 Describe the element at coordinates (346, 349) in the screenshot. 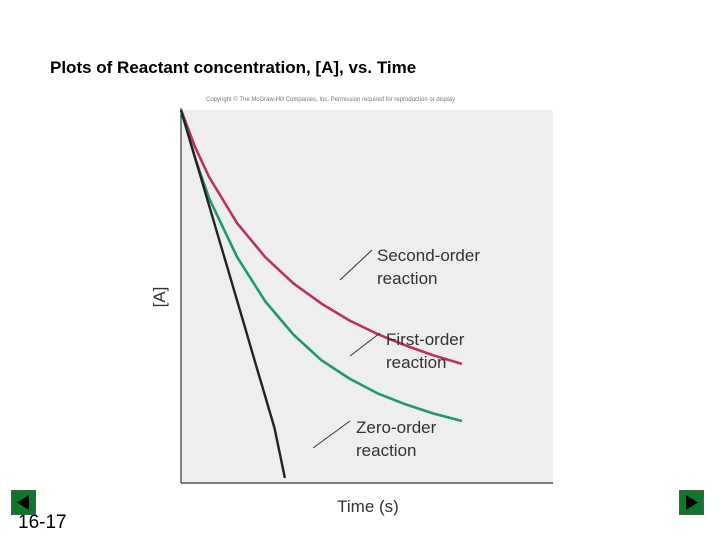

I see `leader-lines` at that location.